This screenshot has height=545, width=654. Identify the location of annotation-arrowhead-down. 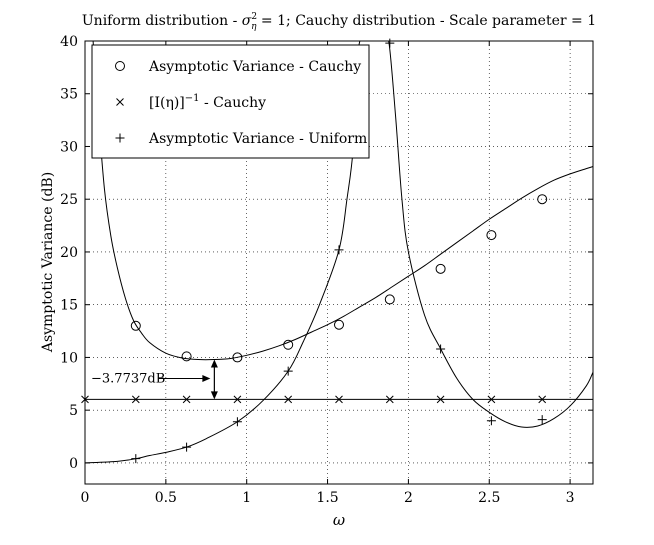
(214, 395).